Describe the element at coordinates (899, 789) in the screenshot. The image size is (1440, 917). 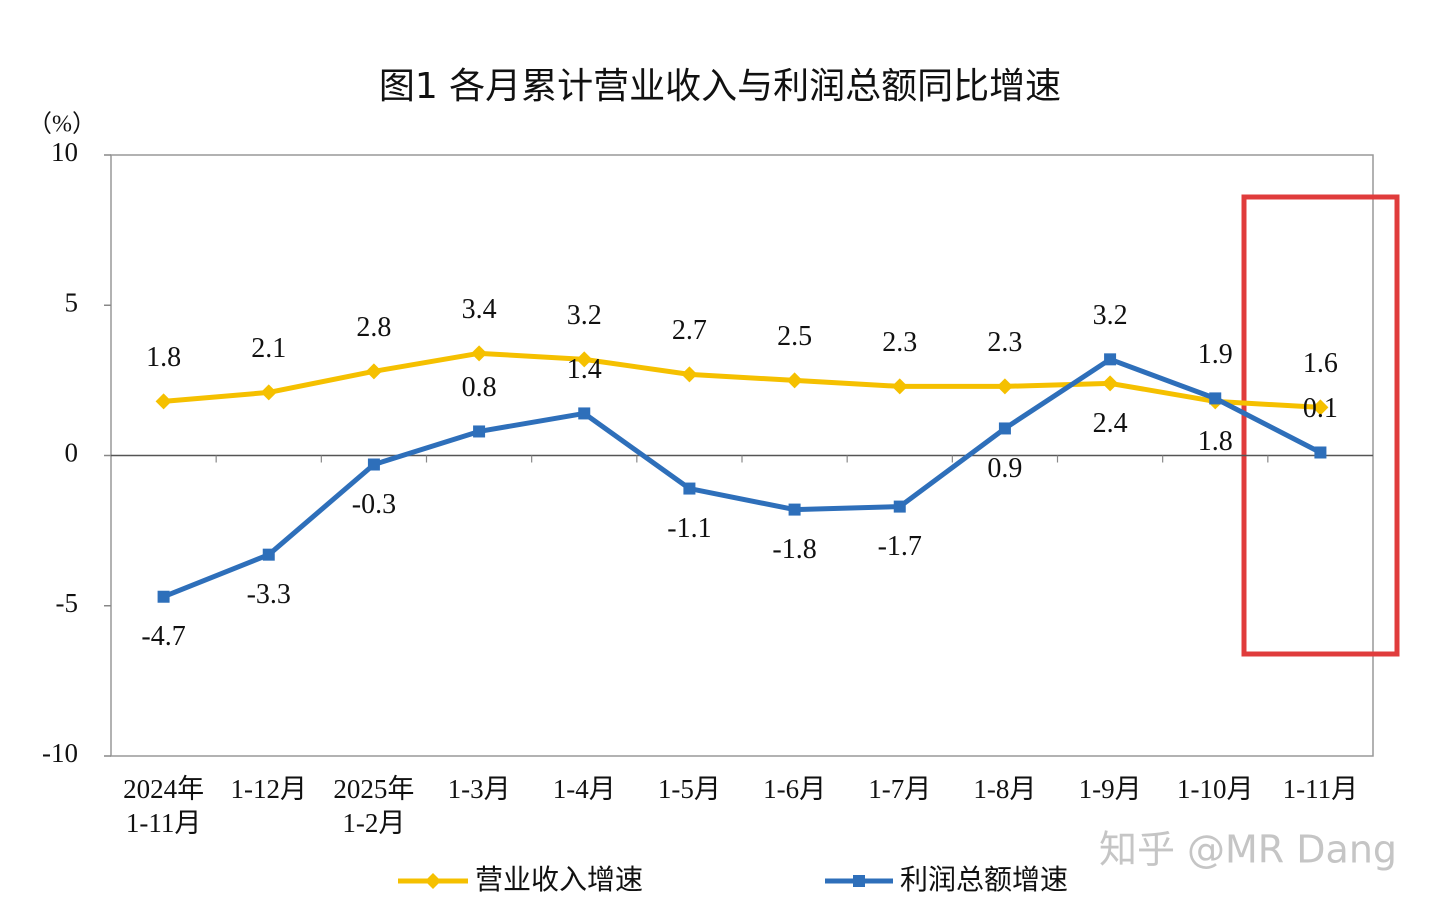
I see `x-tick-label: 1-7月` at that location.